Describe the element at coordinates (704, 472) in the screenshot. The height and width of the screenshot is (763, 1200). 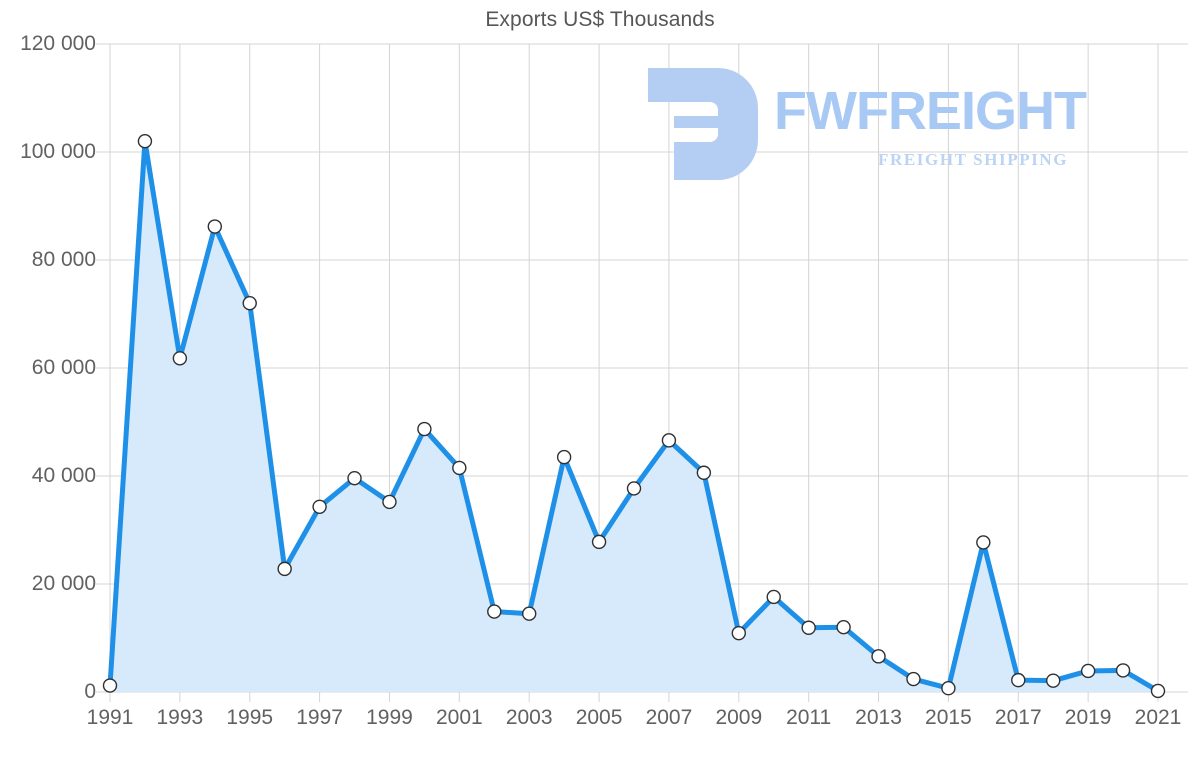
I see `data-point-marker: 2008: 40600` at that location.